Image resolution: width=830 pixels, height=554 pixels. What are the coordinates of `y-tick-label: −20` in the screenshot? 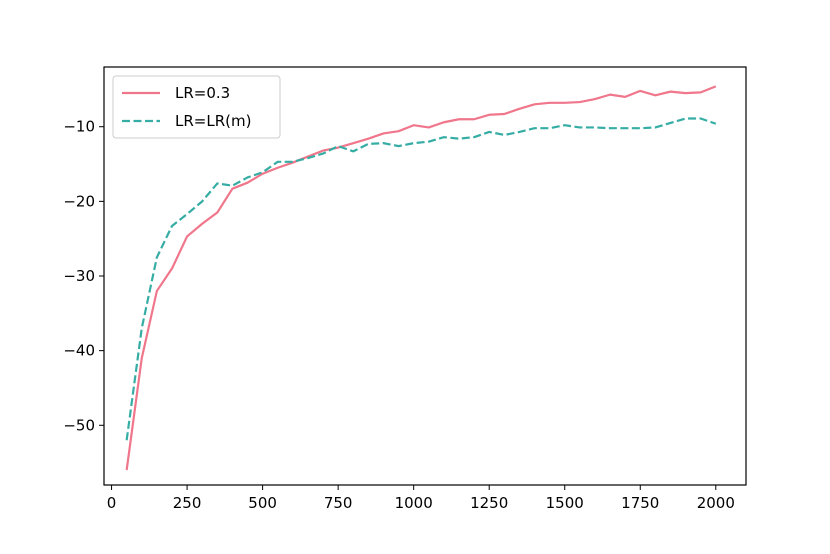 It's located at (79, 201).